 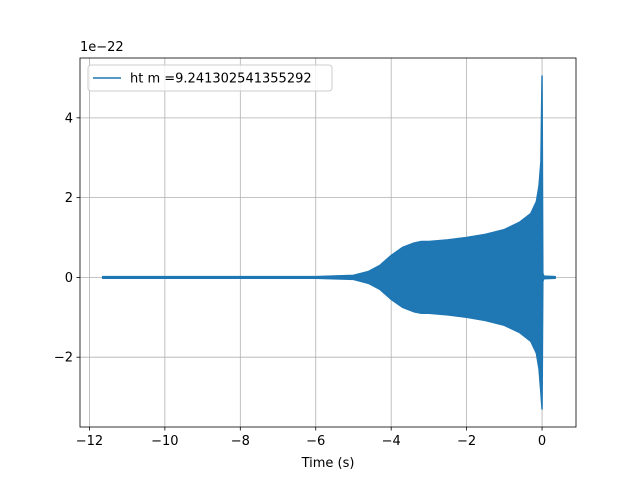 I want to click on y-tick-label: 4, so click(x=69, y=118).